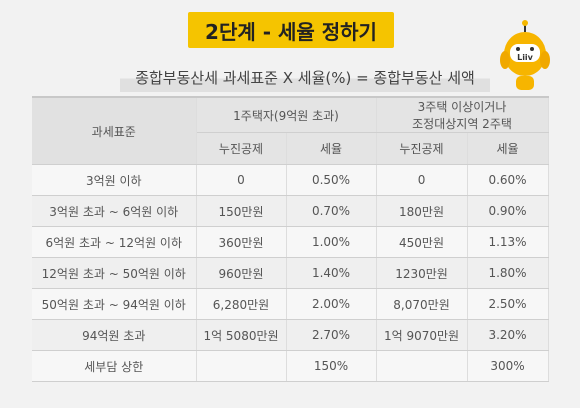  What do you see at coordinates (241, 148) in the screenshot?
I see `subheader-deduction-1: 누진공제` at bounding box center [241, 148].